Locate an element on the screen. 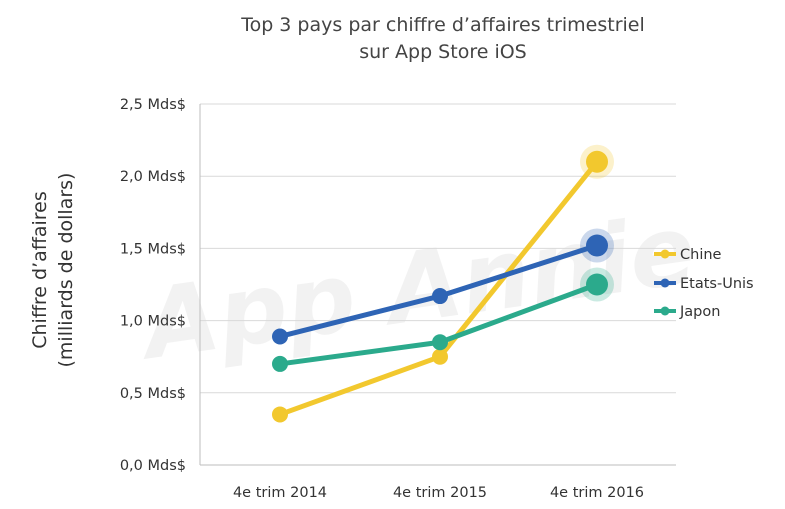 The width and height of the screenshot is (785, 509). x-axis-ticks: 4e trim 2014 4e trim 2015 4e trim 2016 is located at coordinates (438, 493).